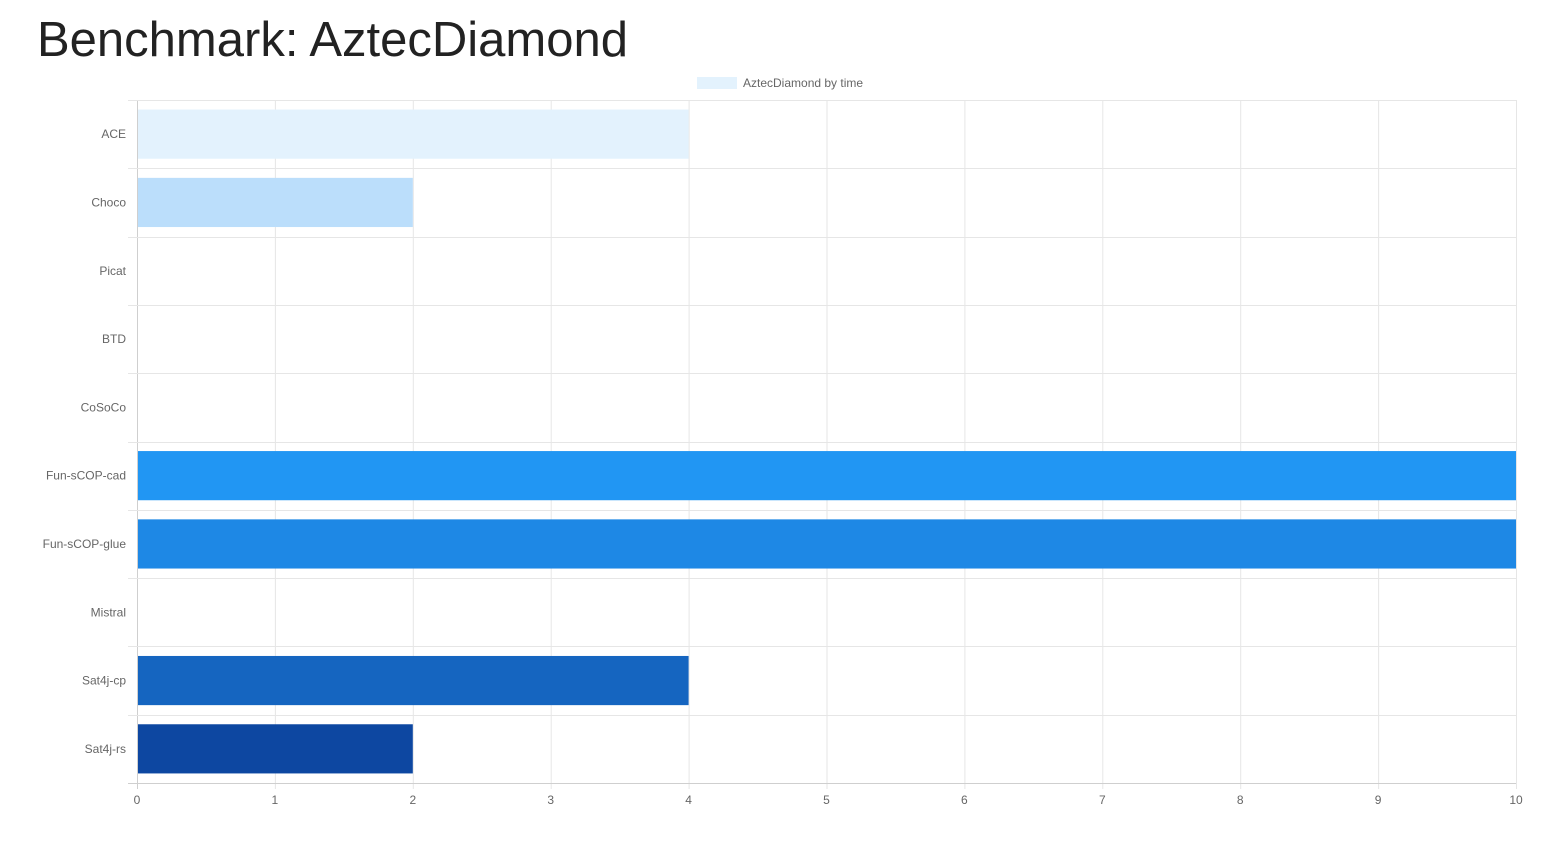 The width and height of the screenshot is (1564, 856). Describe the element at coordinates (717, 83) in the screenshot. I see `legend-swatch` at that location.